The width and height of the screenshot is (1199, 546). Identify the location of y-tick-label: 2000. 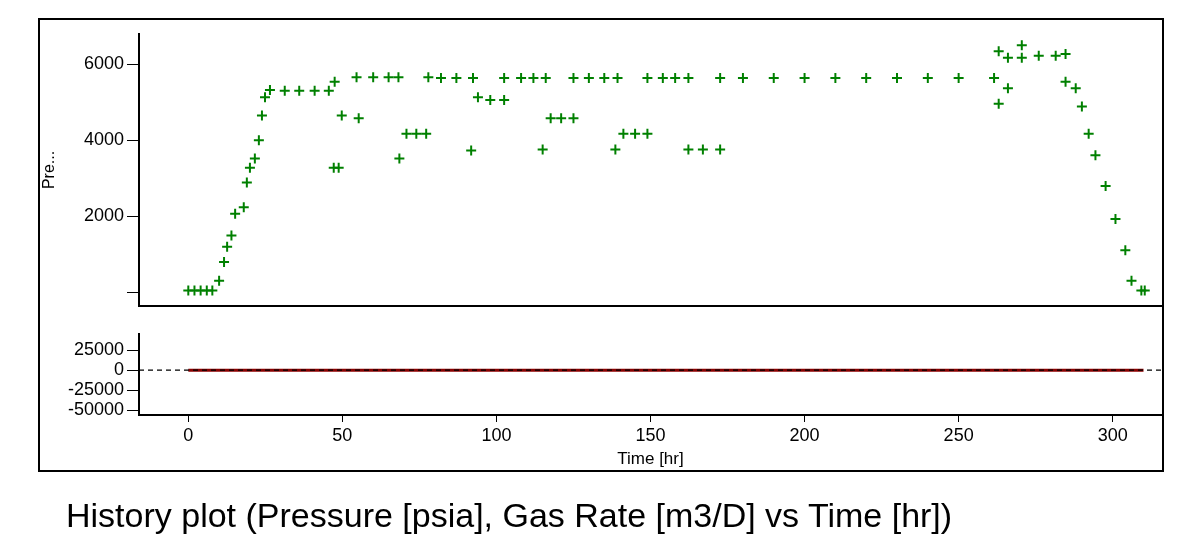
(103, 215).